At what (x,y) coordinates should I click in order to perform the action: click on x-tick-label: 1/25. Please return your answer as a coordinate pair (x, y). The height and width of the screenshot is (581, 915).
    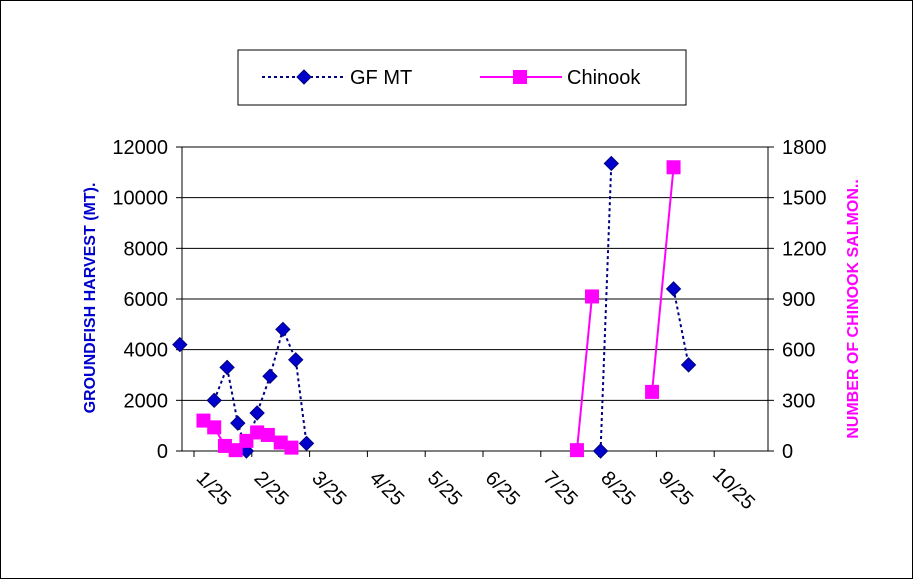
    Looking at the image, I should click on (213, 488).